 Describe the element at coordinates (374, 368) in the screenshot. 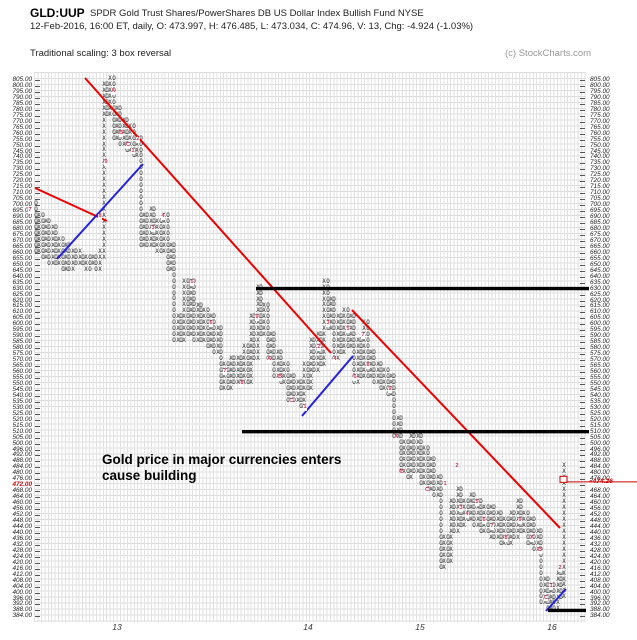

I see `pnf-column: OOOOOO` at that location.